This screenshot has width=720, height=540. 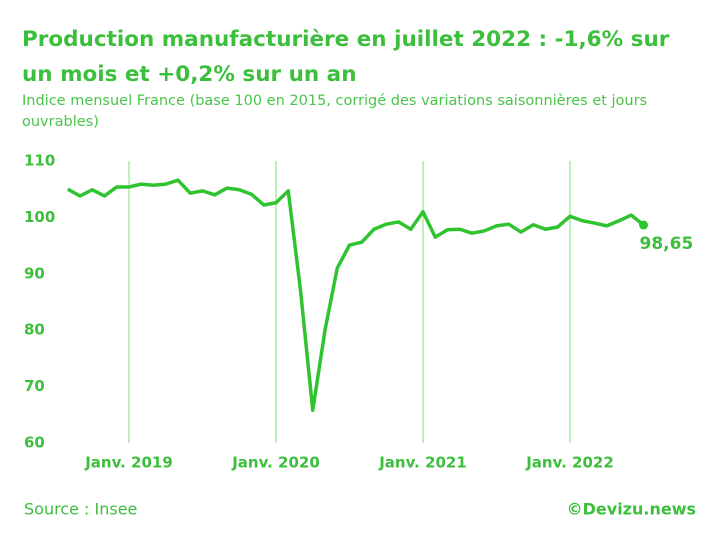 I want to click on credit: ©Devizu.news, so click(x=631, y=509).